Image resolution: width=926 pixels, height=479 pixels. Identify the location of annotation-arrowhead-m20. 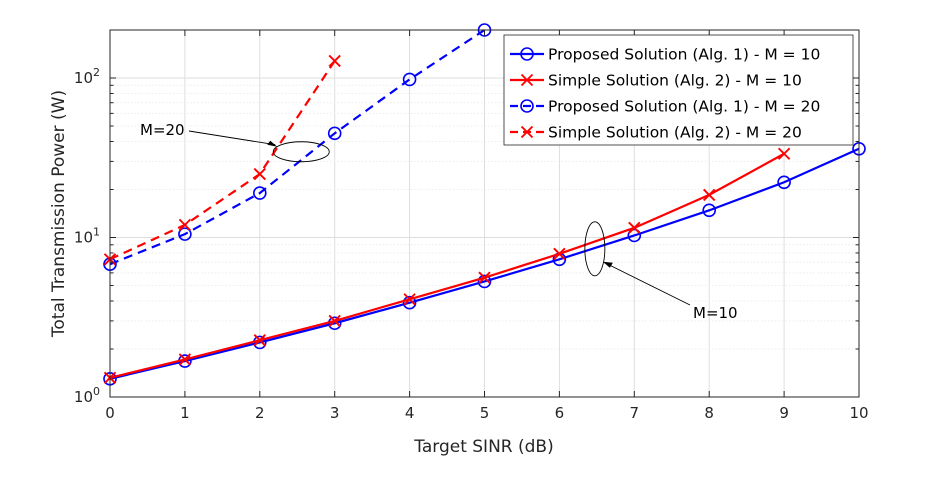
(272, 143).